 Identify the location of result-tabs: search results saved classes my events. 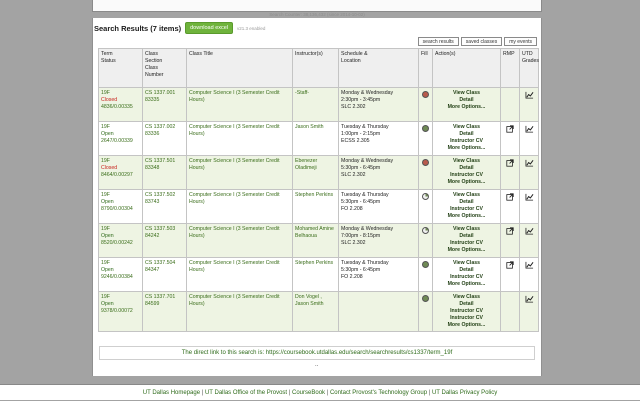
(477, 41).